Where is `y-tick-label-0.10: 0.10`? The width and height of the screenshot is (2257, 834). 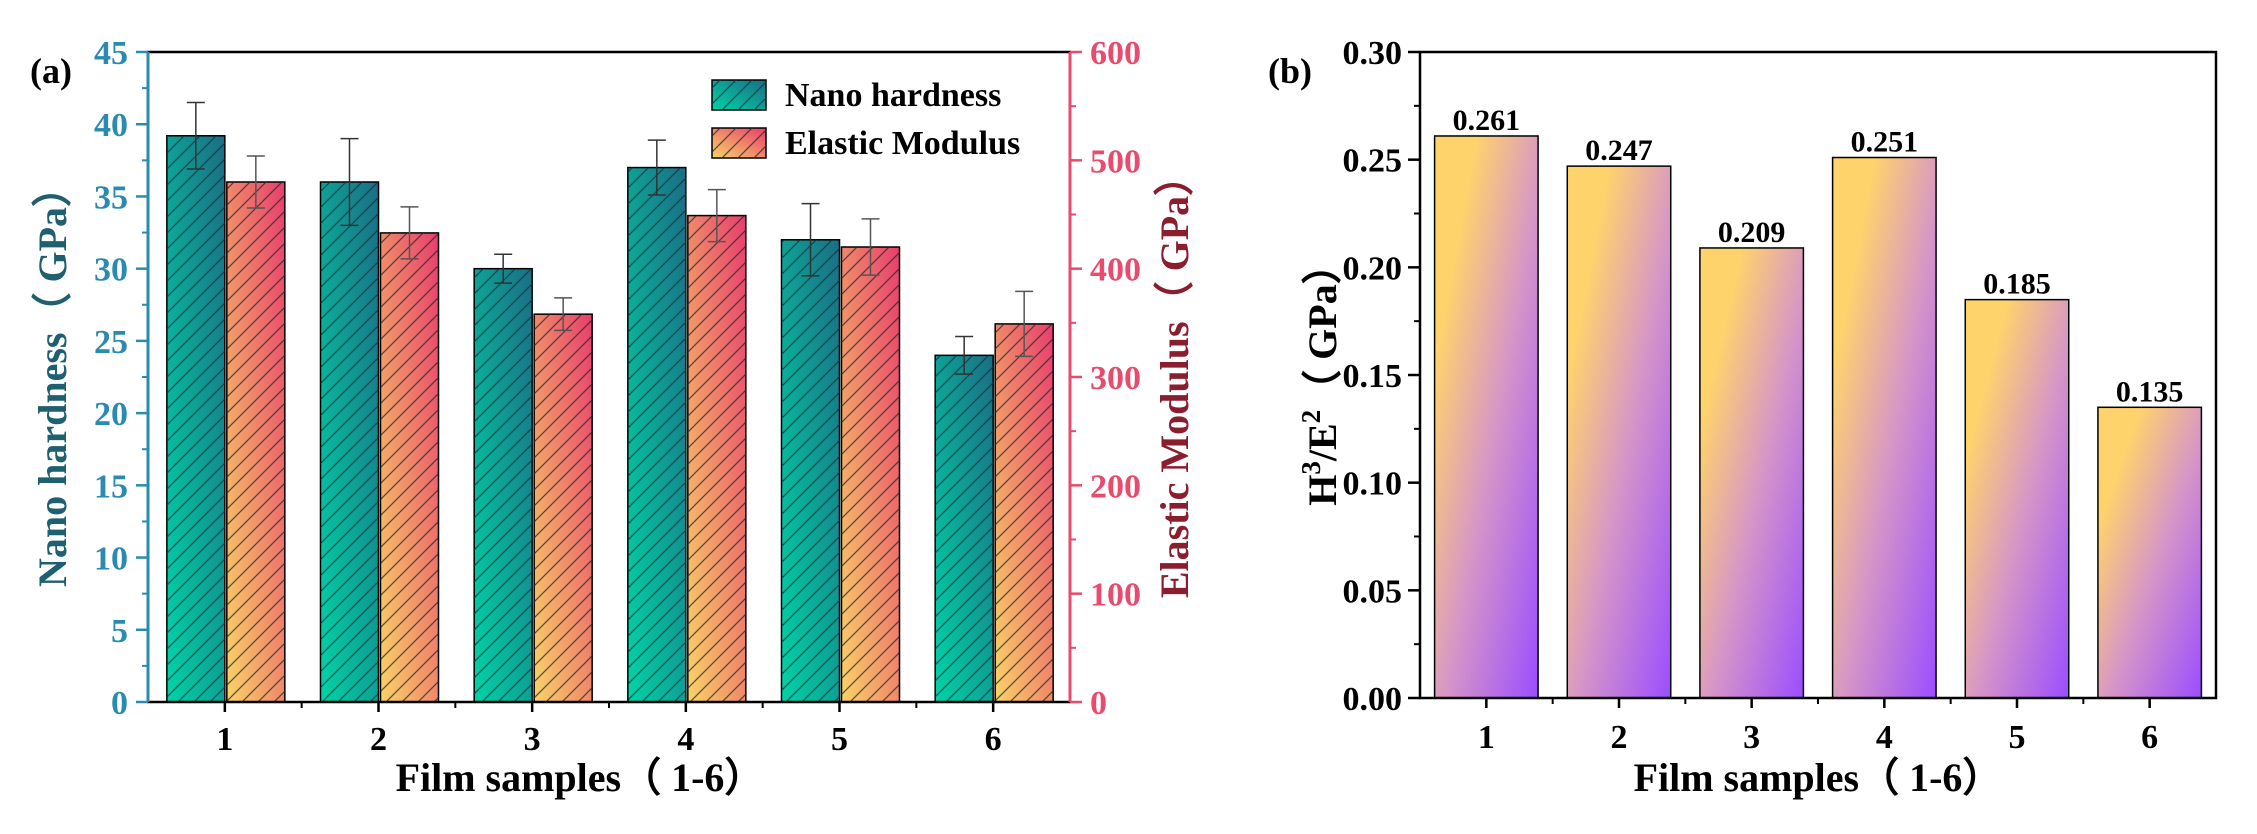 y-tick-label-0.10: 0.10 is located at coordinates (1373, 484).